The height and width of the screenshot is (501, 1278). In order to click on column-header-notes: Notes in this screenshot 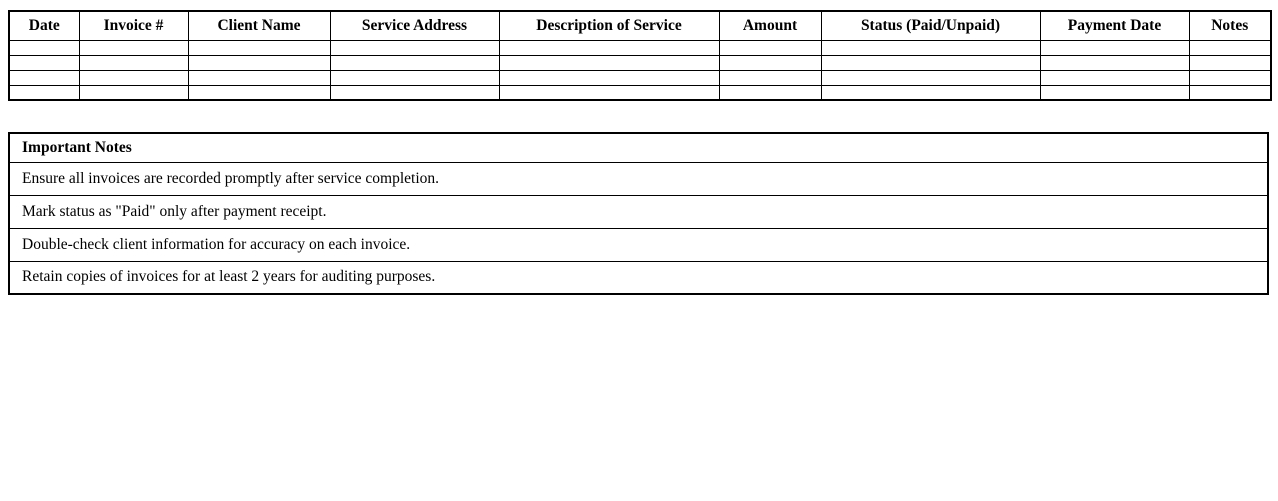, I will do `click(1230, 25)`.